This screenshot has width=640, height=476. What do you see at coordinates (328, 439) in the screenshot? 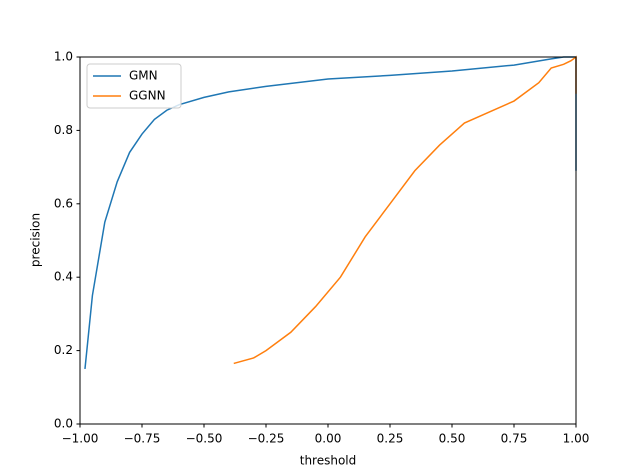
I see `x-tick-label: 0.00` at bounding box center [328, 439].